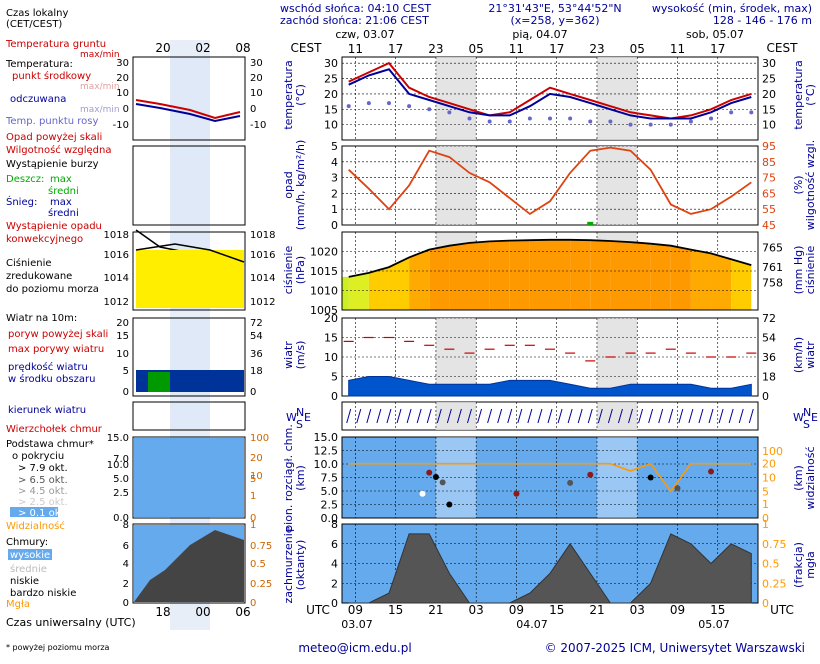  I want to click on wind-speed-area, so click(550, 386).